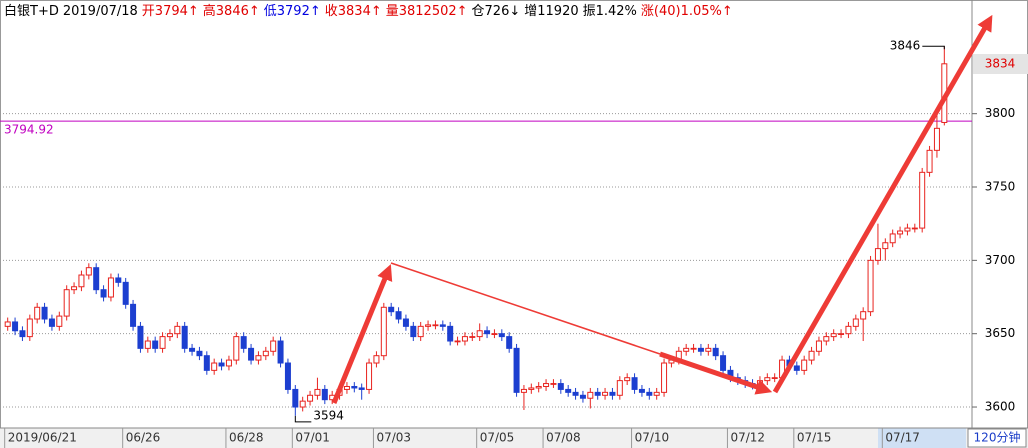  Describe the element at coordinates (292, 11) in the screenshot. I see `header-item: 低3792↑` at that location.